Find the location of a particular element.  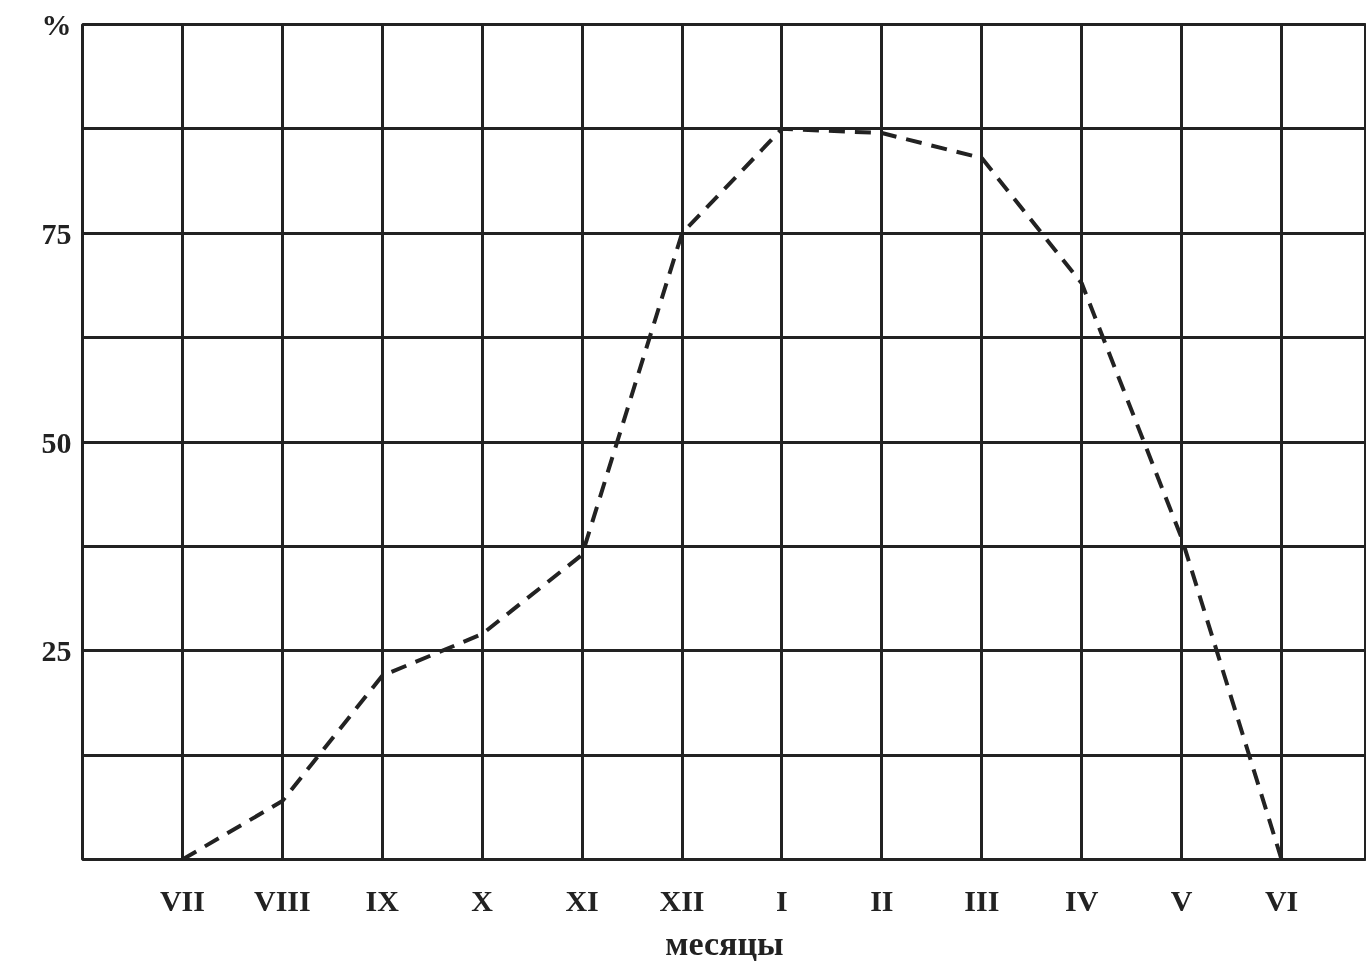

x-tick-label: I is located at coordinates (782, 900).